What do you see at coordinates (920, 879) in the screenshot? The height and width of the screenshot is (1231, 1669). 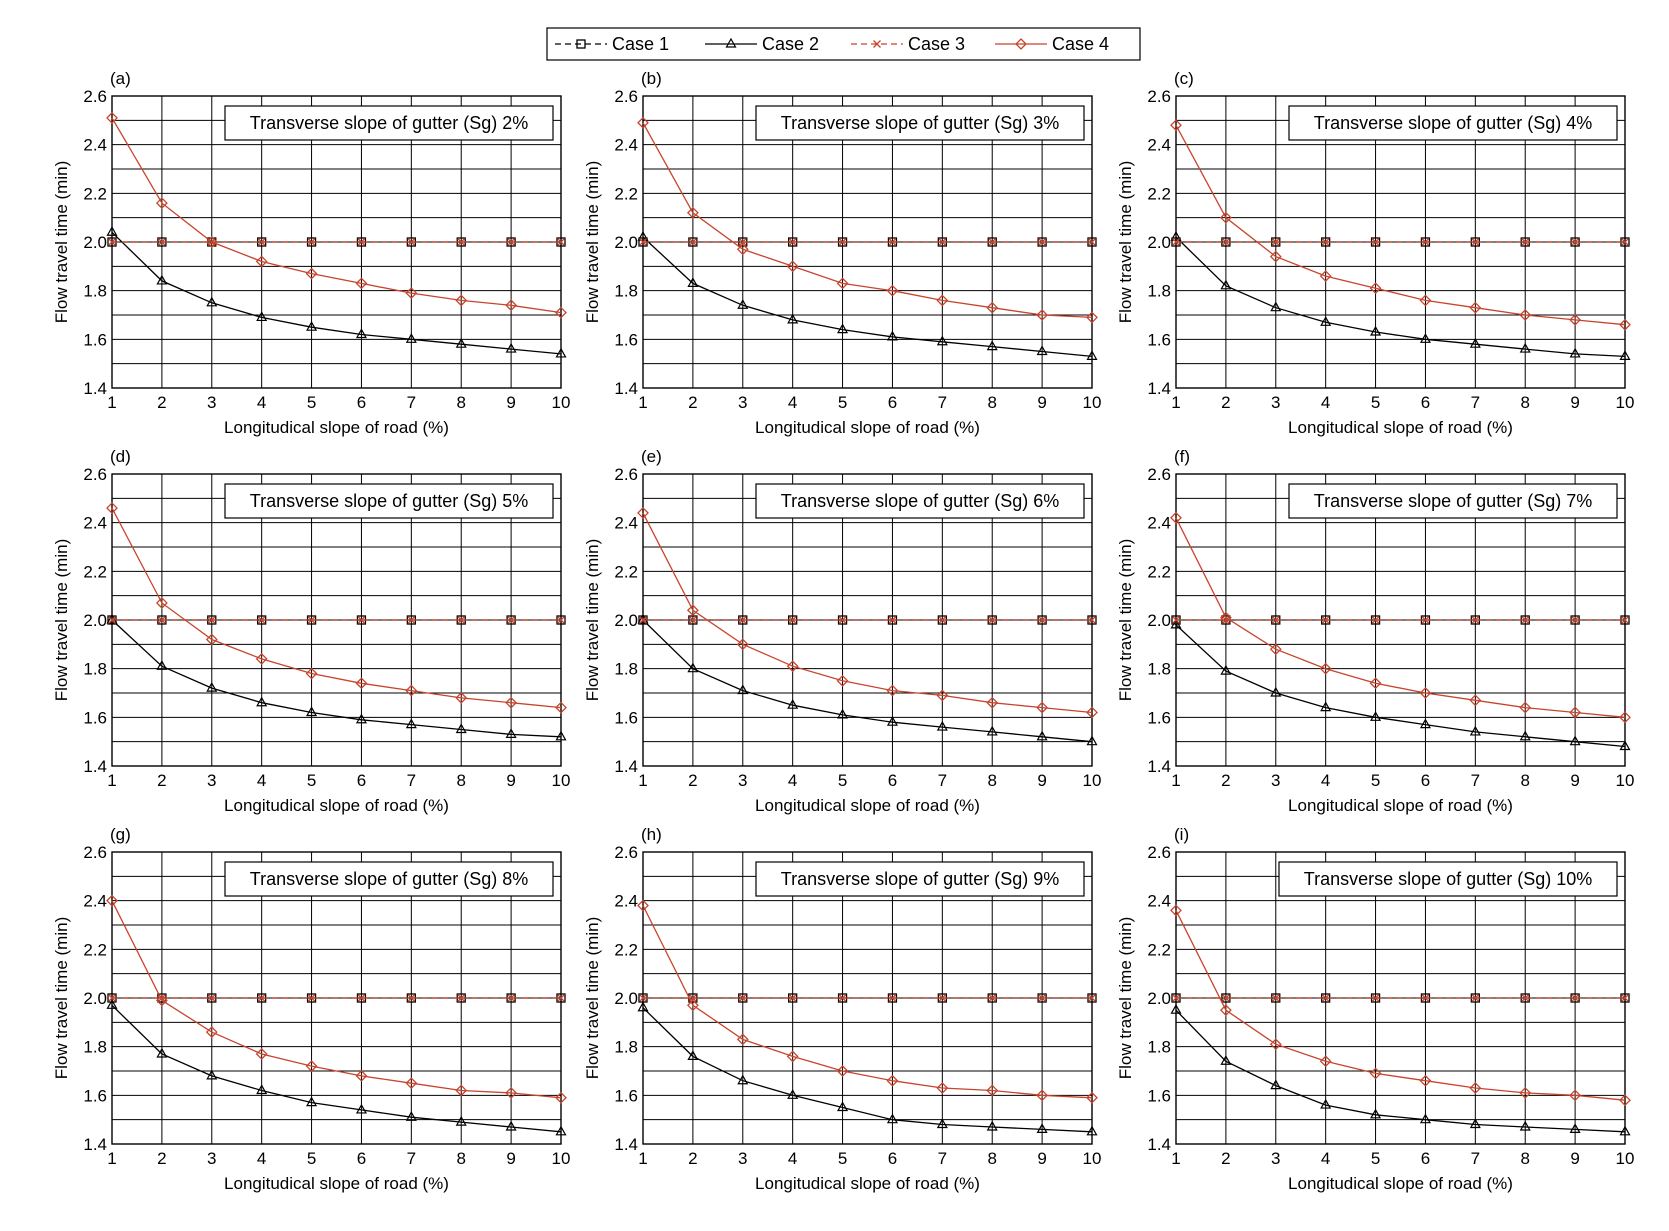 I see `panel-title: Transverse slope of gutter (Sg) 9%` at bounding box center [920, 879].